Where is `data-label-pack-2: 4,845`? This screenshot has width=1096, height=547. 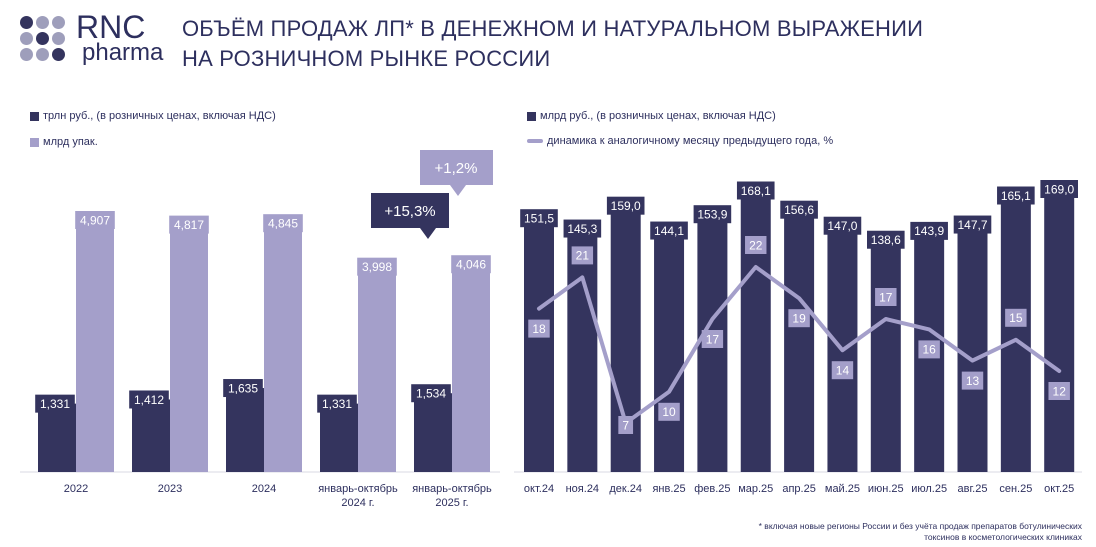
data-label-pack-2: 4,845 is located at coordinates (283, 224).